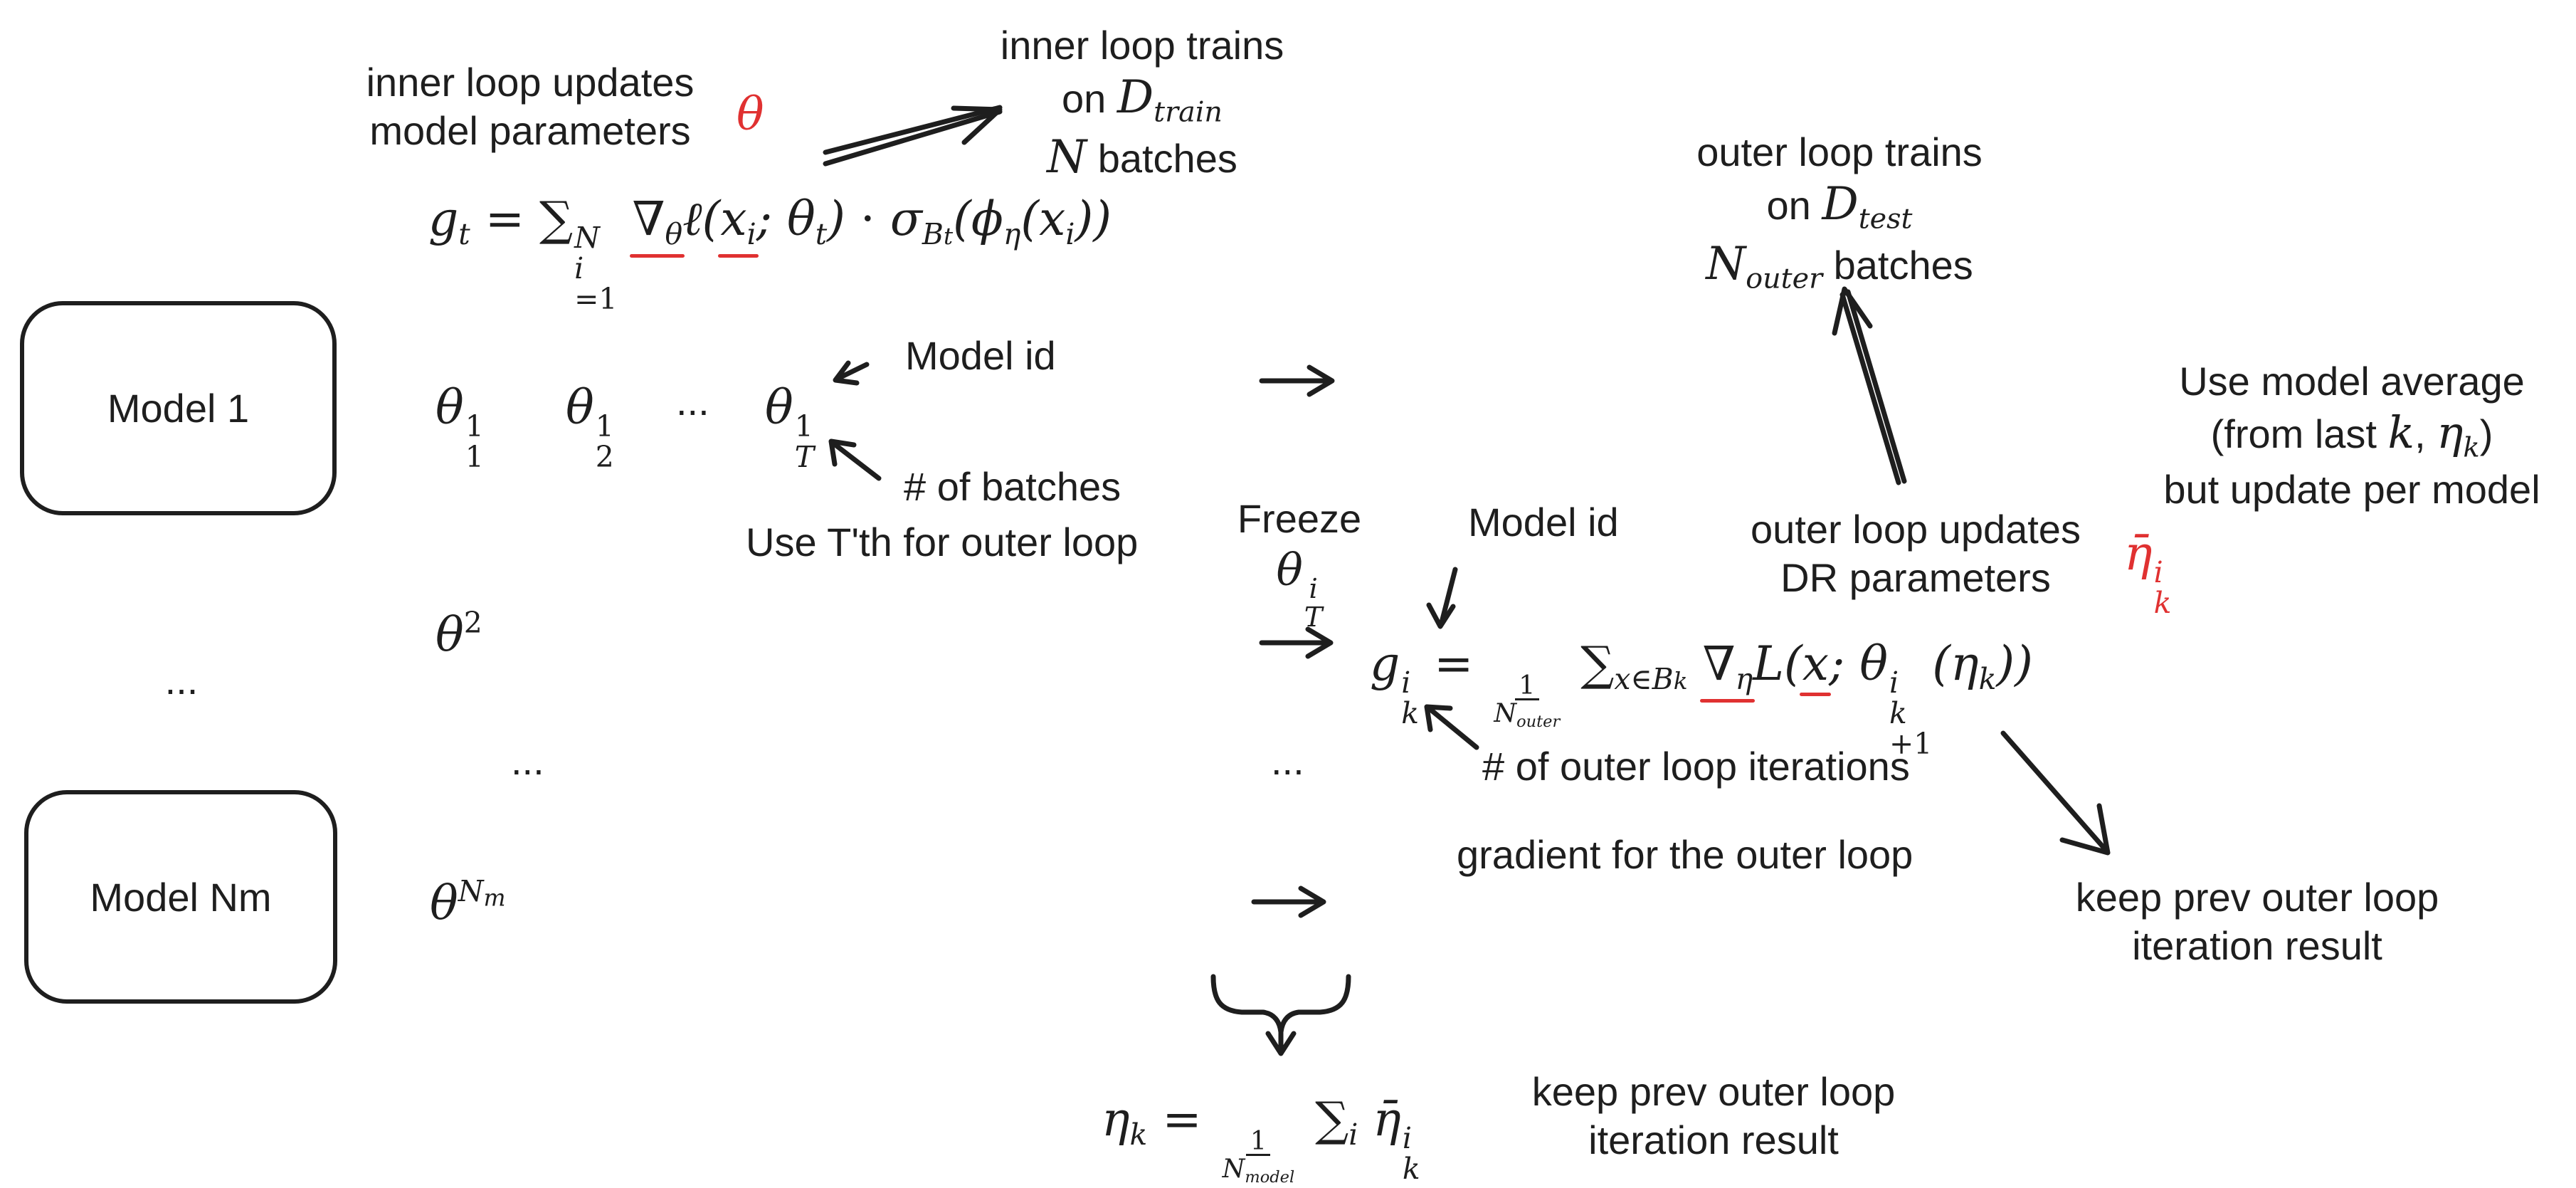 The height and width of the screenshot is (1188, 2576). I want to click on arrow-to-outer-trains, so click(1869, 385).